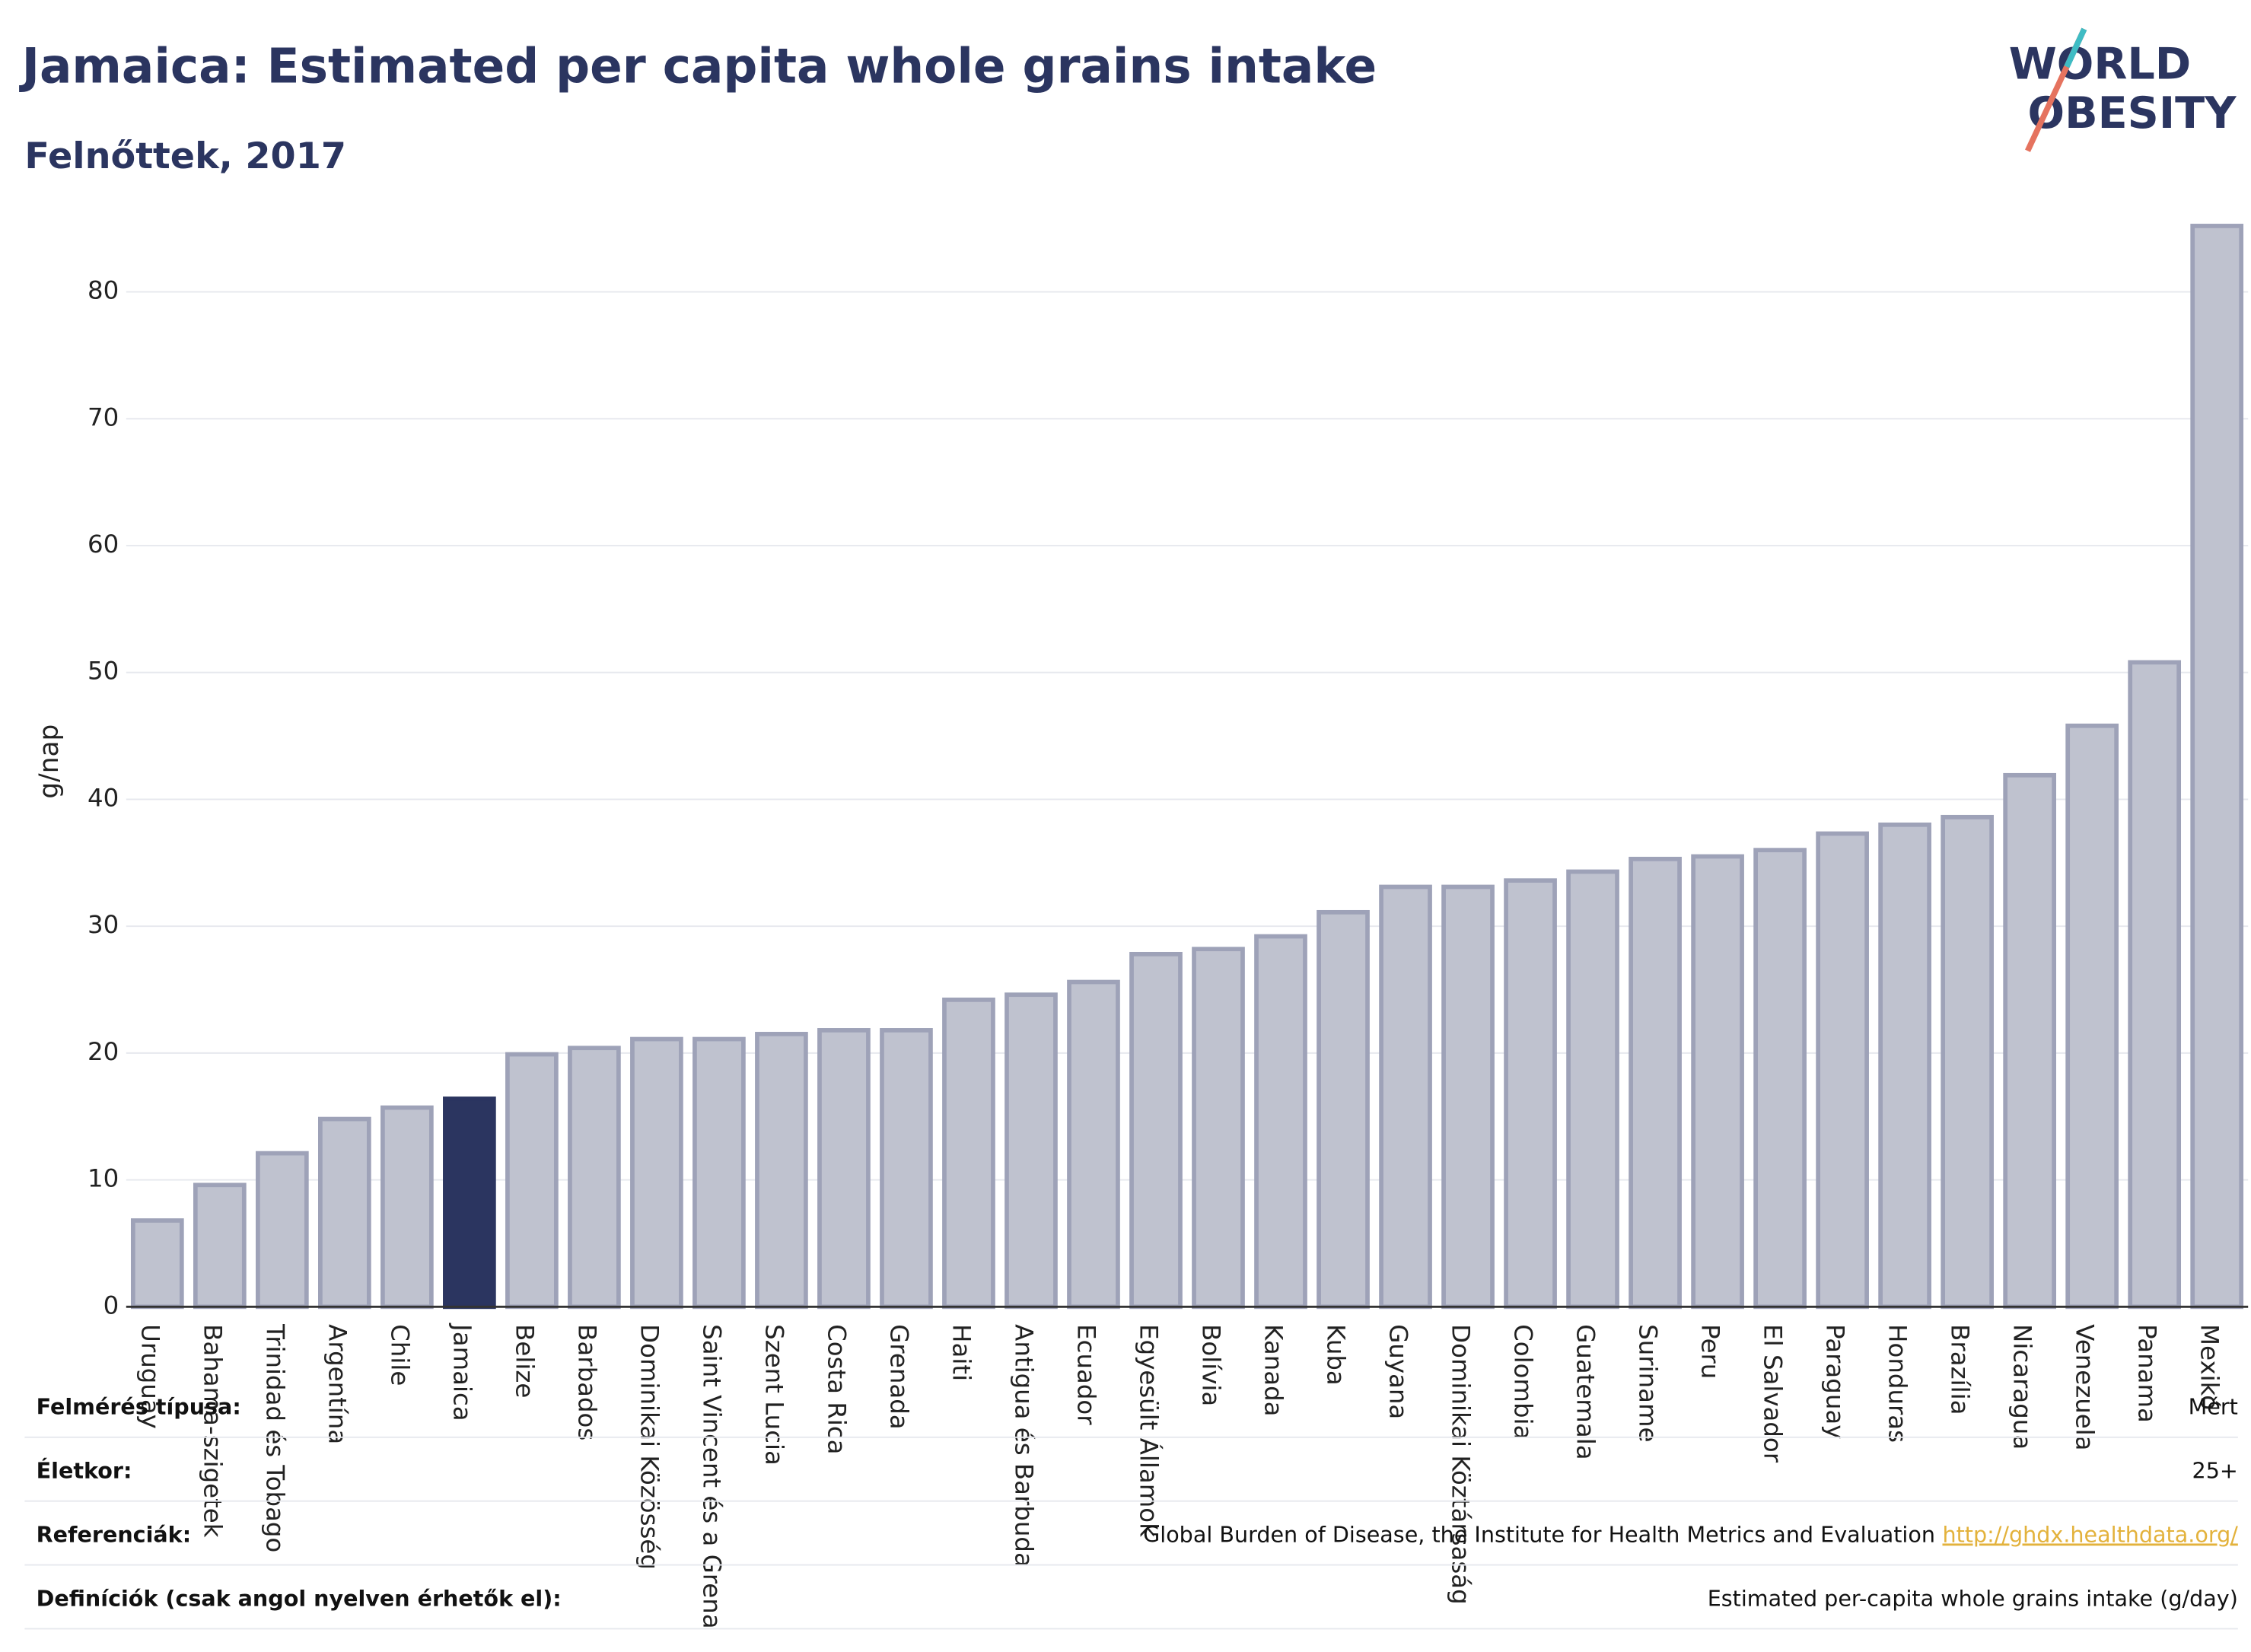 The width and height of the screenshot is (2251, 1652). Describe the element at coordinates (1024, 1446) in the screenshot. I see `x-tick-label: Antigua és Barbuda` at that location.